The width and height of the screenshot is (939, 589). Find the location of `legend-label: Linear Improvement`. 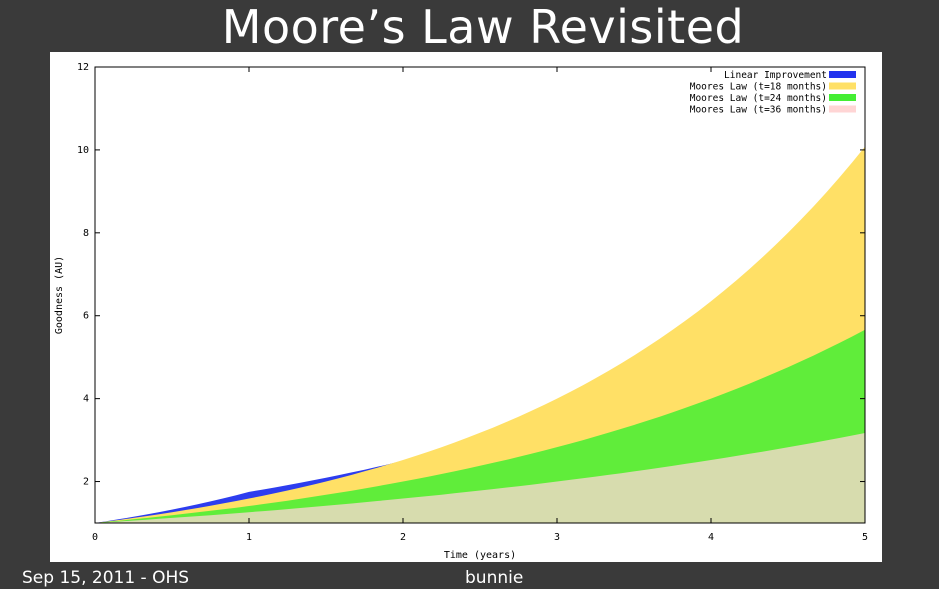

legend-label: Linear Improvement is located at coordinates (775, 75).